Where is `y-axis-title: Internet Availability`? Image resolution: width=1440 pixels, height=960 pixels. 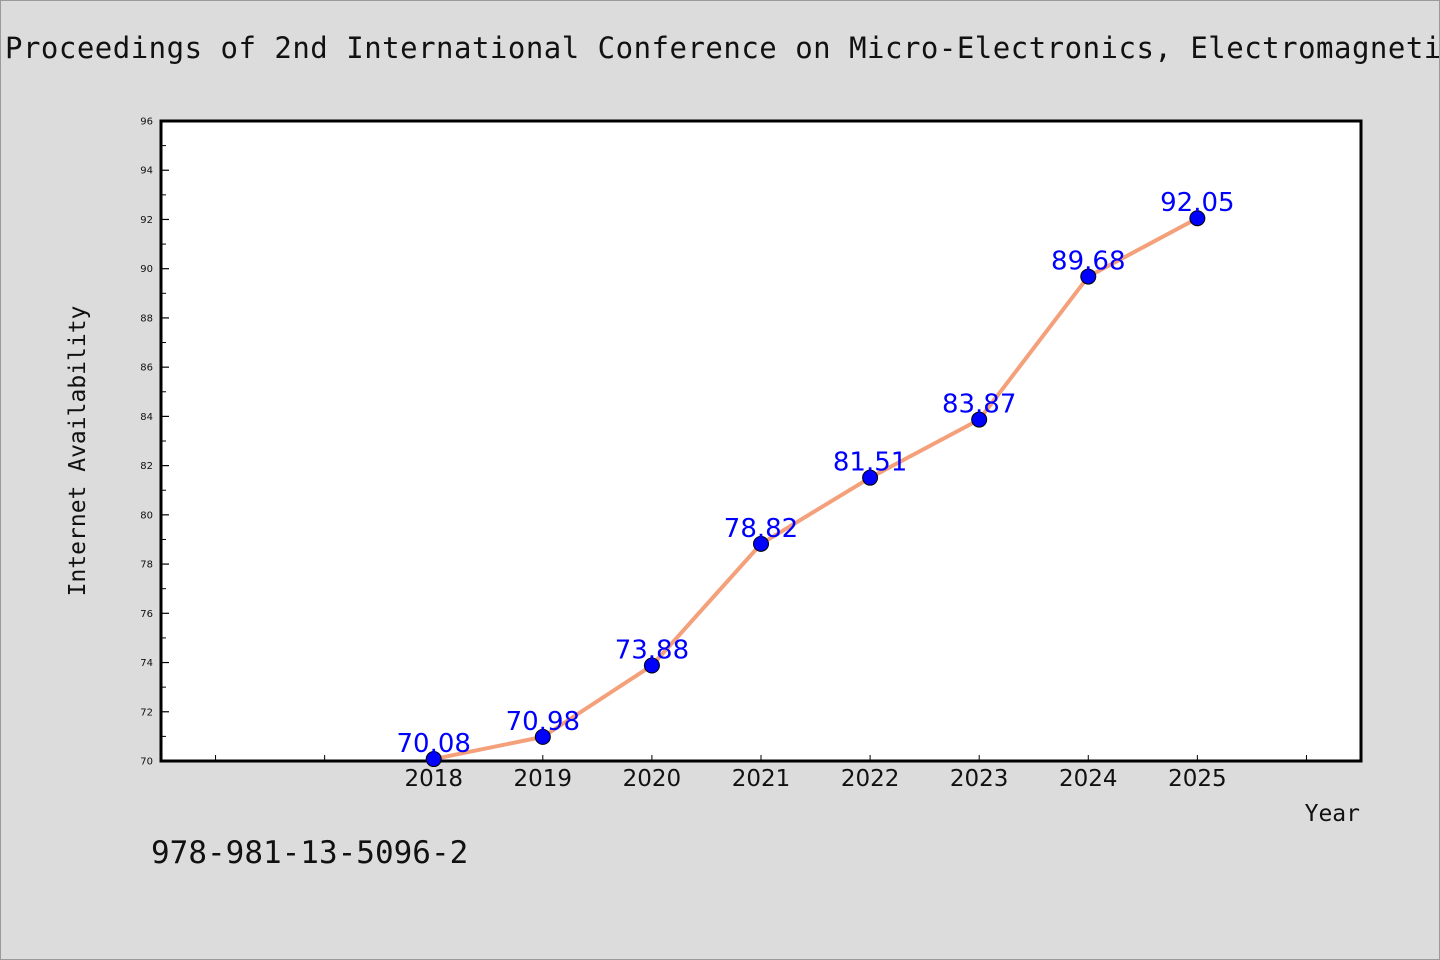
y-axis-title: Internet Availability is located at coordinates (78, 451).